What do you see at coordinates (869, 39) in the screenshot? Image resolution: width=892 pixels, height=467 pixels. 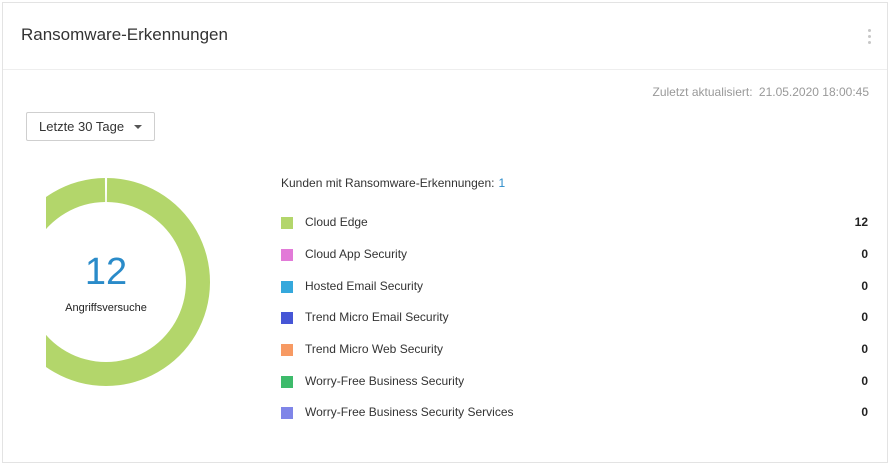 I see `more-options-icon` at bounding box center [869, 39].